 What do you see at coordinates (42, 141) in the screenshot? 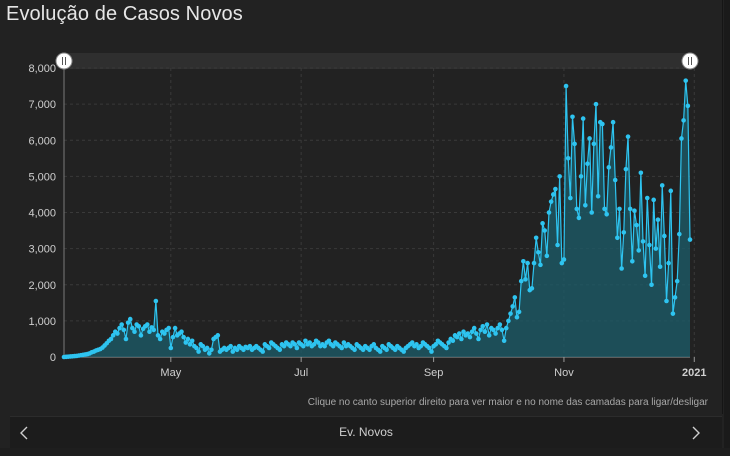
I see `y-tick-label: 6,000` at bounding box center [42, 141].